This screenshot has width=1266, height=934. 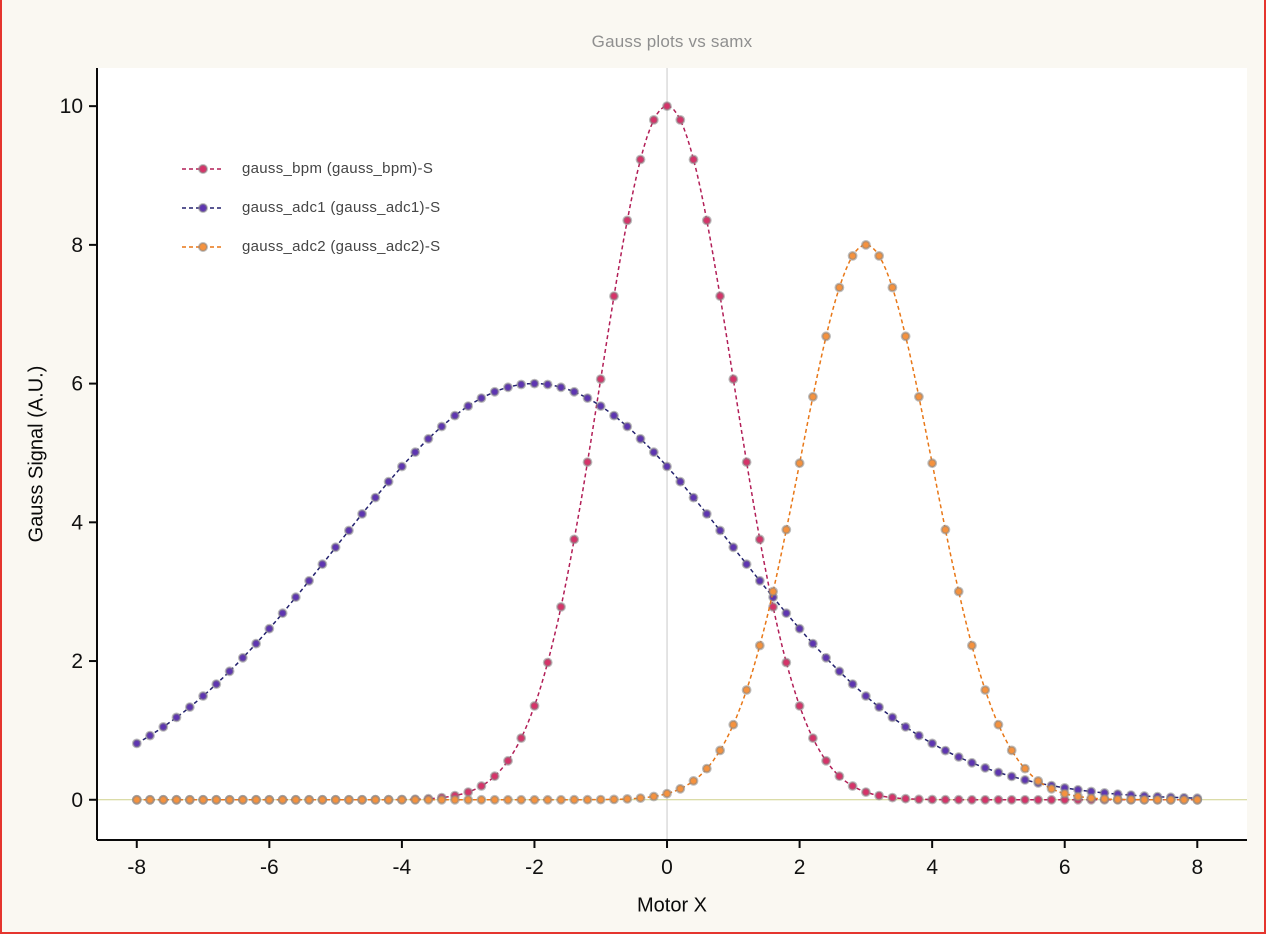 I want to click on x-tick-label: -6, so click(x=269, y=867).